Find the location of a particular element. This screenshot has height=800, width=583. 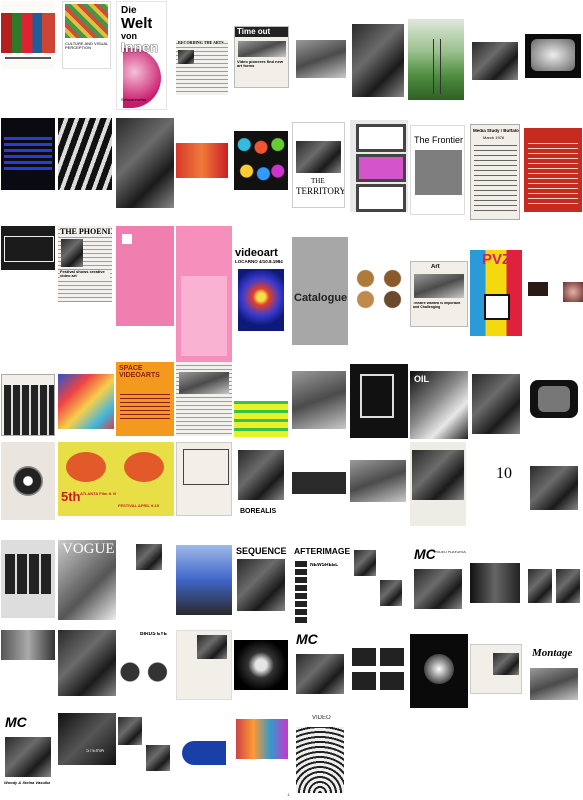

tile-ten-article: 10 is located at coordinates (496, 486).